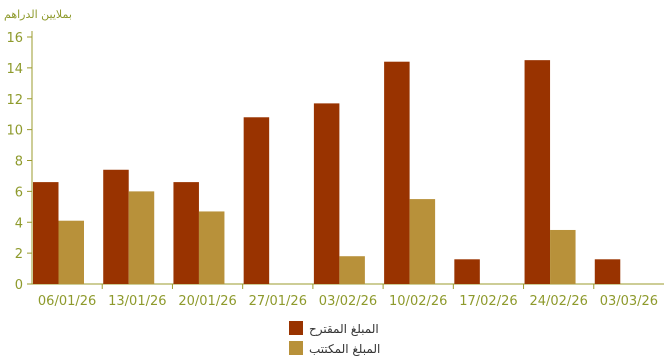  Describe the element at coordinates (19, 254) in the screenshot. I see `y-tick-label: 2` at that location.